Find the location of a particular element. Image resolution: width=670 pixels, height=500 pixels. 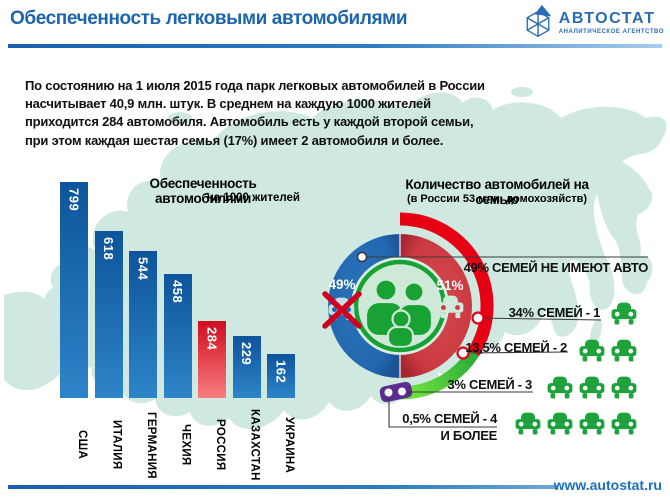

map-southwest is located at coordinates (34, 341).